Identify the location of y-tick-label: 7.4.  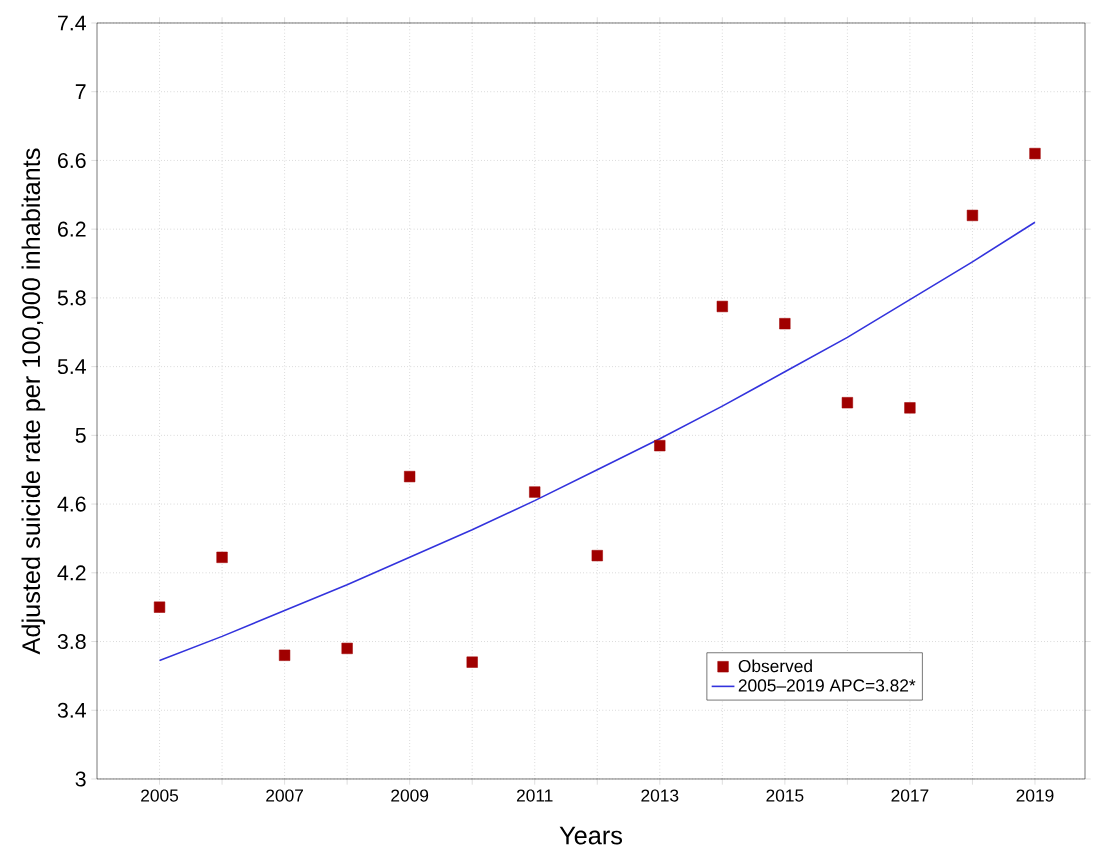
(72, 23).